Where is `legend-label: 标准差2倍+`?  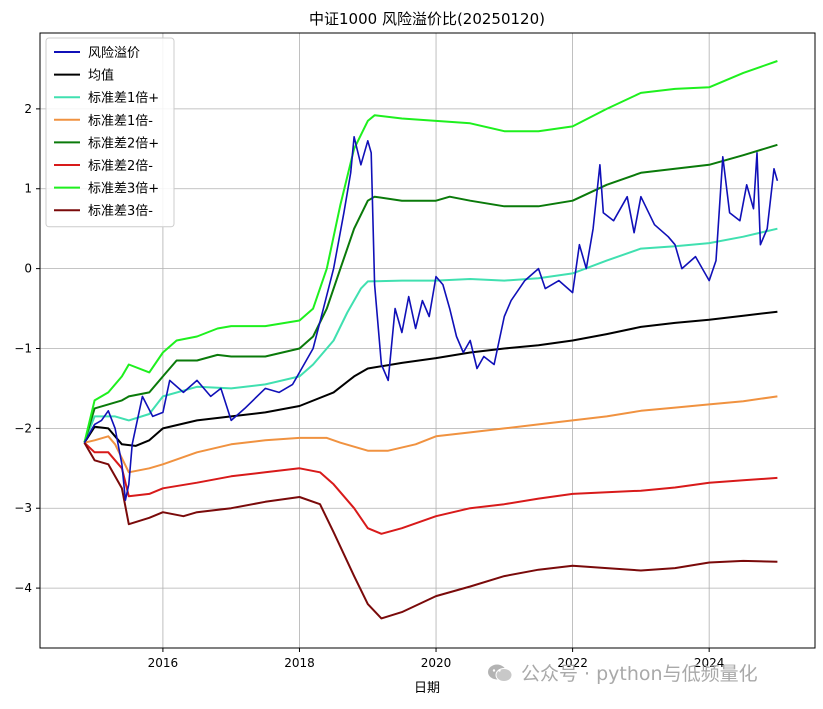 legend-label: 标准差2倍+ is located at coordinates (123, 143).